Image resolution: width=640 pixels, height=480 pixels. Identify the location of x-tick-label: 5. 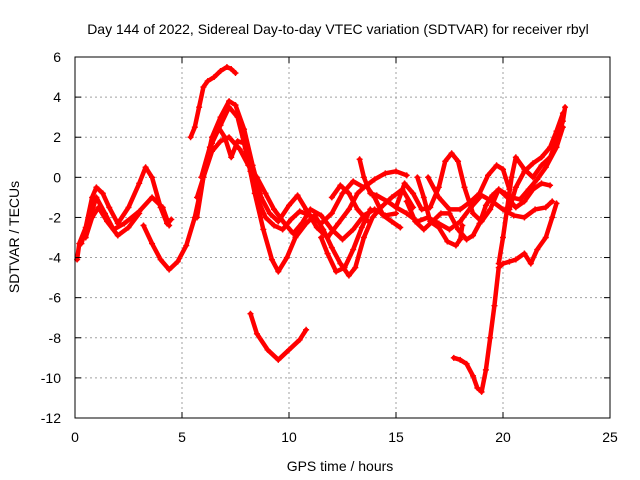
(182, 437).